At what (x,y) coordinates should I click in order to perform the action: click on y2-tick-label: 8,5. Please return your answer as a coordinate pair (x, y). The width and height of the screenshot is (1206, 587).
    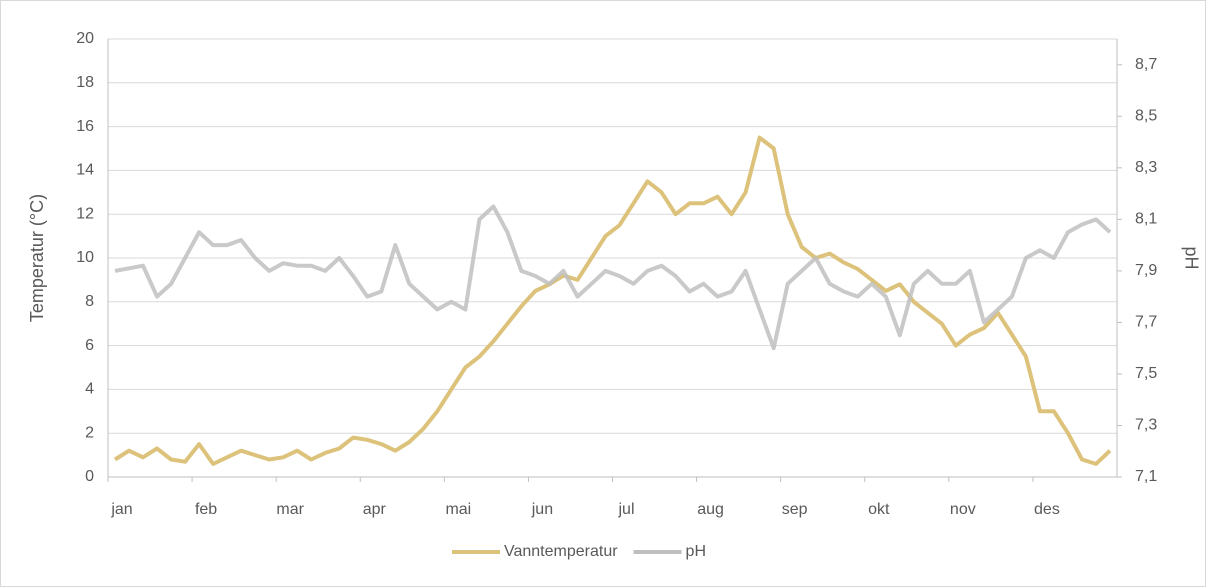
    Looking at the image, I should click on (1146, 116).